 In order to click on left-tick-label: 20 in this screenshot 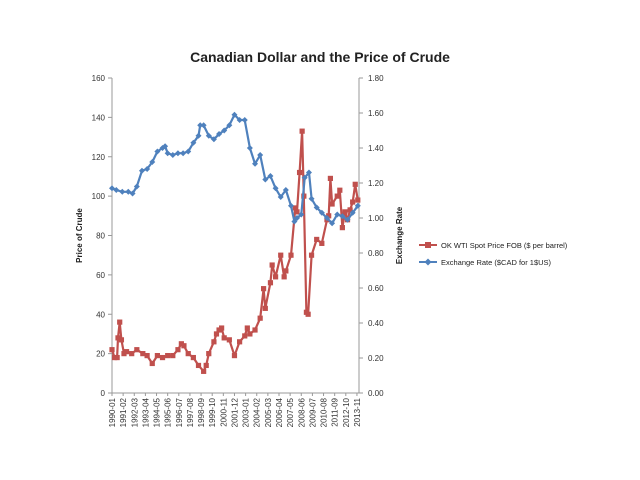, I will do `click(100, 354)`.